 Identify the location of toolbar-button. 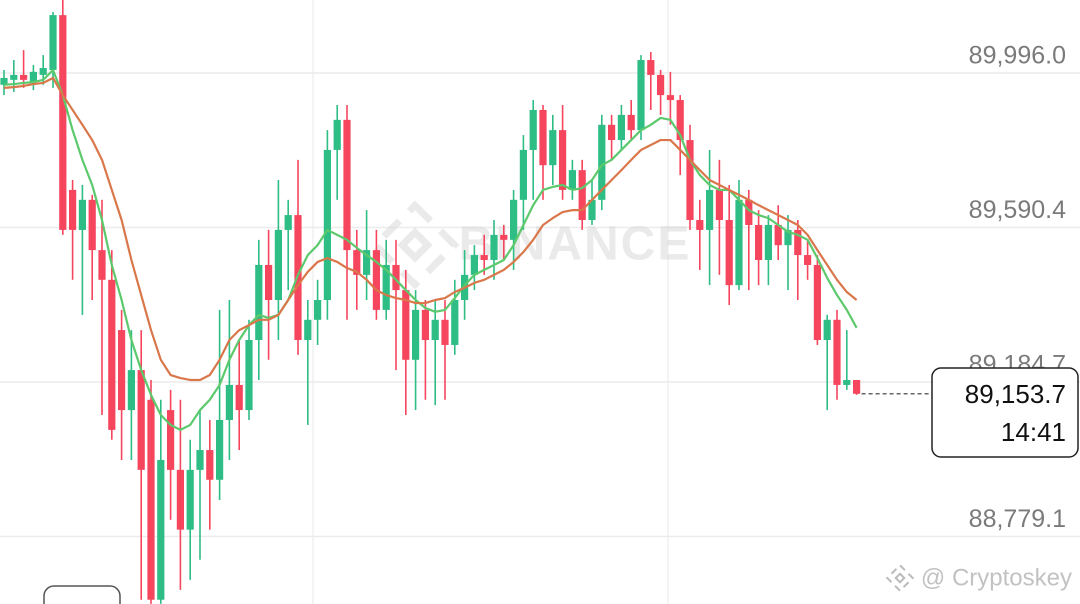
(82, 594).